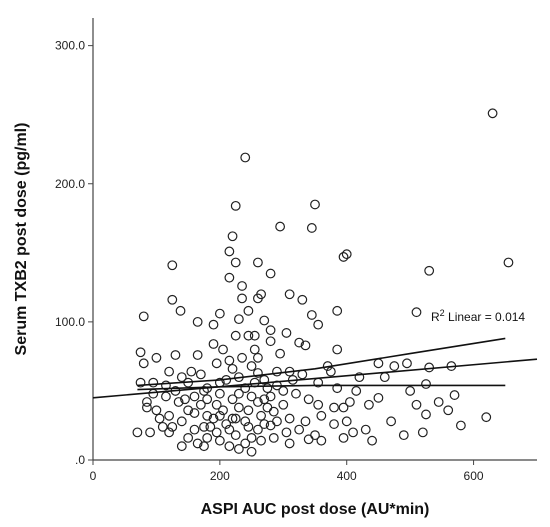  Describe the element at coordinates (321, 362) in the screenshot. I see `ci-upper-line` at that location.